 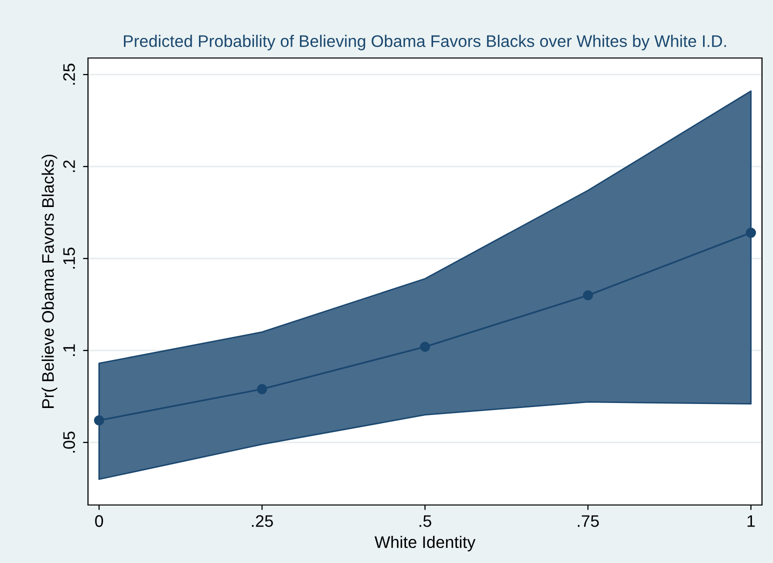 What do you see at coordinates (69, 258) in the screenshot?
I see `y-tick-label: .15` at bounding box center [69, 258].